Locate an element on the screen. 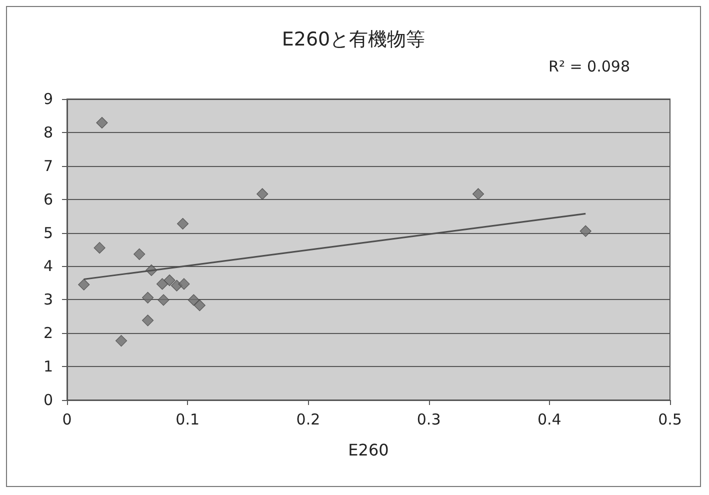  y-tick-label: 9 is located at coordinates (48, 99).